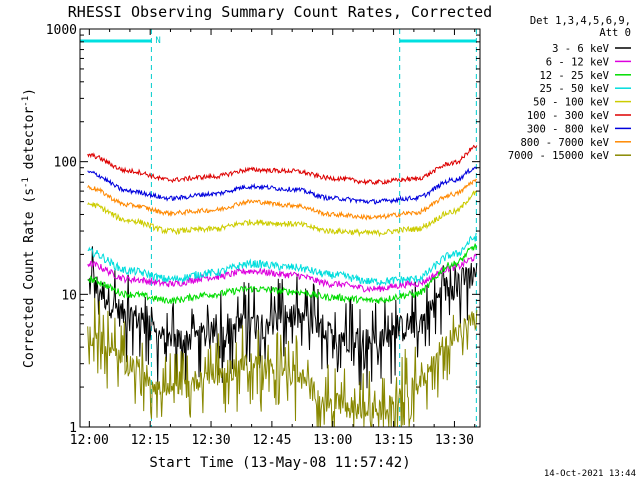 The height and width of the screenshot is (480, 640). I want to click on y-tick-label-0: 1, so click(73, 428).